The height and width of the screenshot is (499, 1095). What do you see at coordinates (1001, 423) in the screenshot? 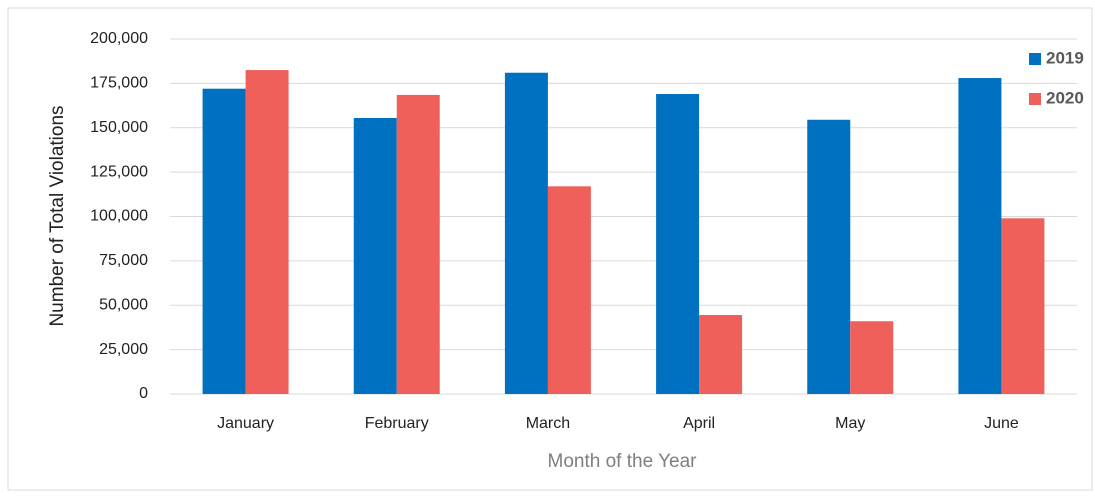
I see `x-tick-label: June` at bounding box center [1001, 423].